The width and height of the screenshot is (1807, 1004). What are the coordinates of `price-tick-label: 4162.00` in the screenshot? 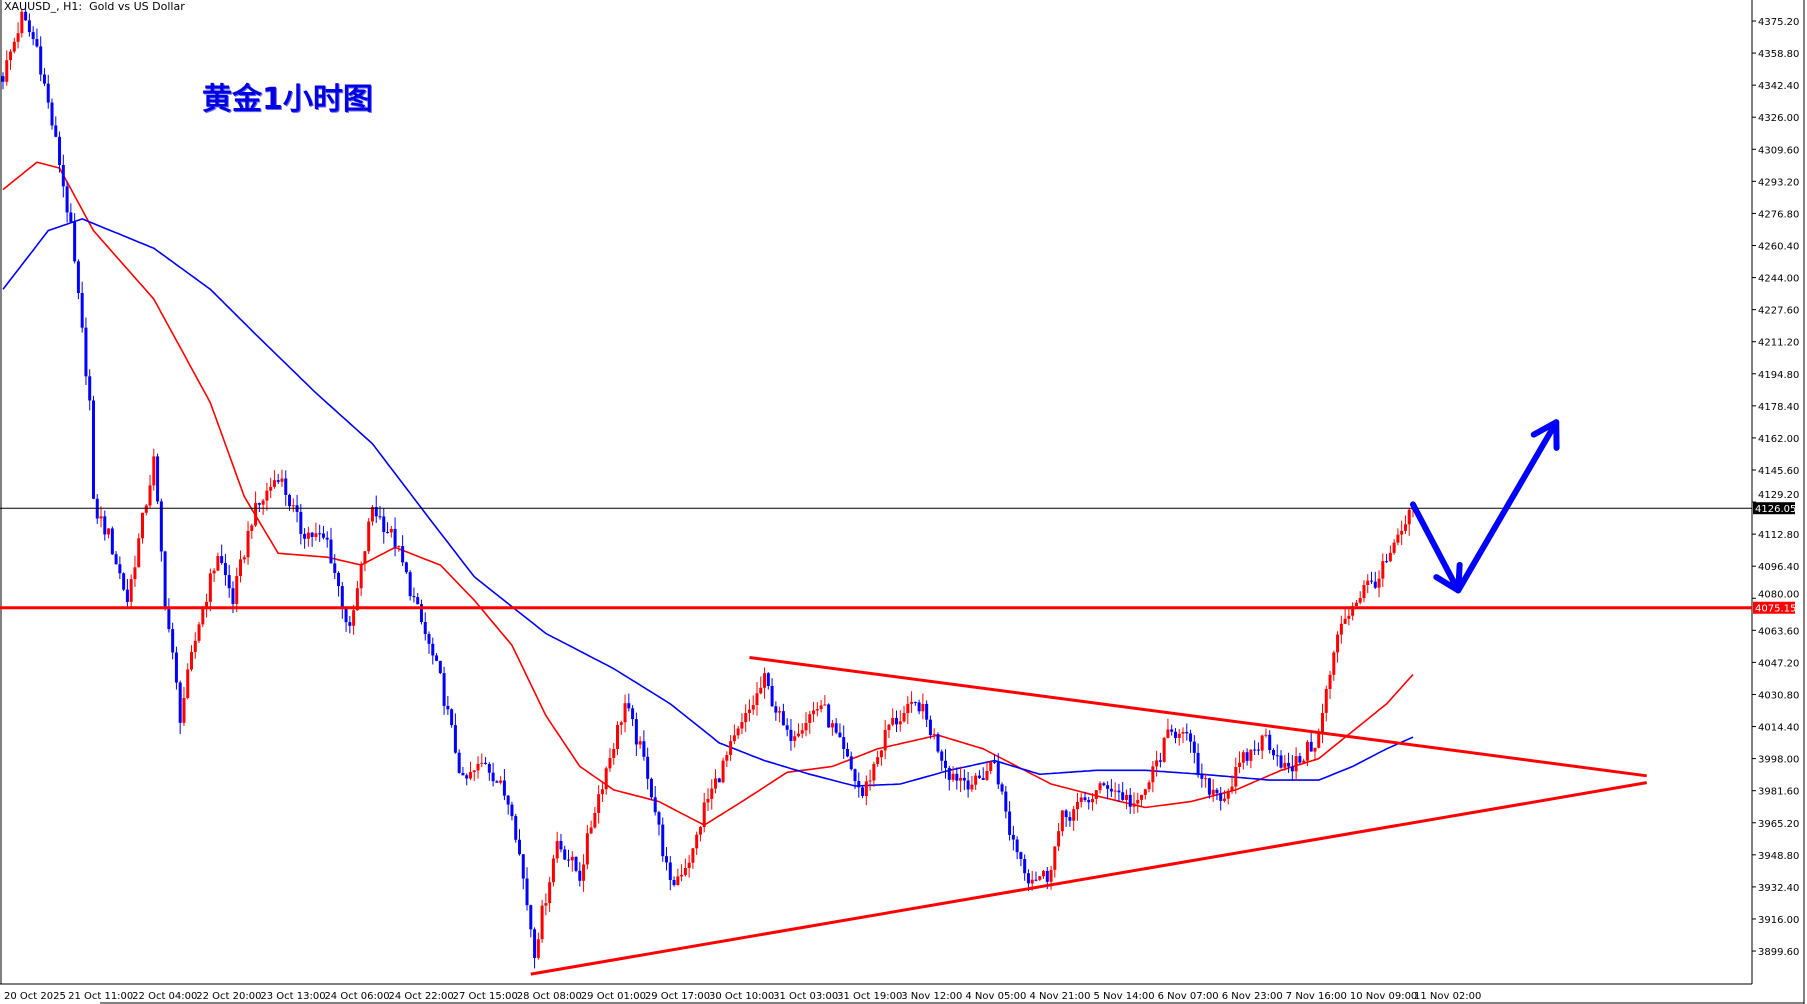 It's located at (1778, 439).